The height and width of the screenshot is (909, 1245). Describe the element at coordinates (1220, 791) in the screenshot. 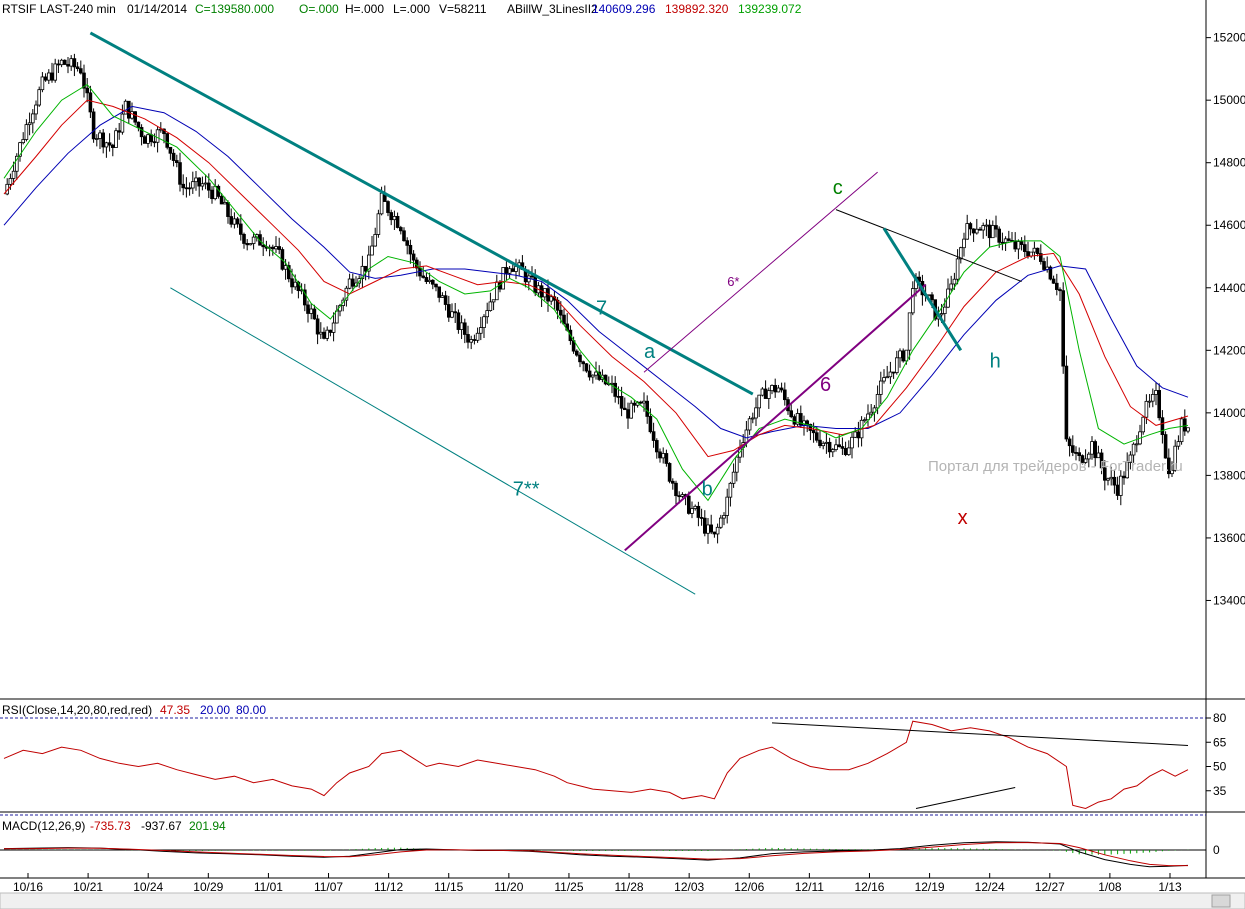

I see `rsi-tick-label: 35` at that location.